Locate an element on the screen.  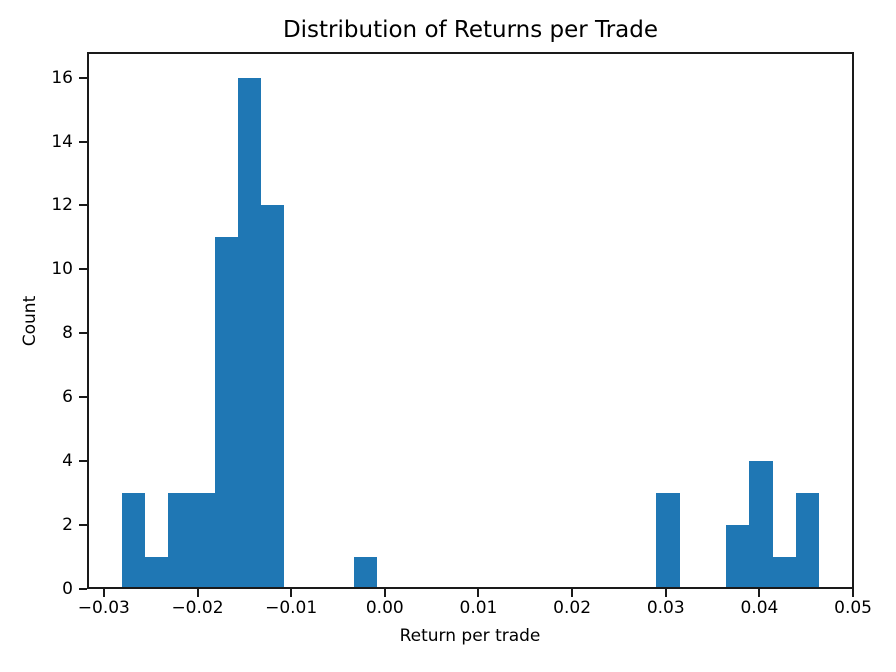
x-tick-label: −0.02 is located at coordinates (197, 608).